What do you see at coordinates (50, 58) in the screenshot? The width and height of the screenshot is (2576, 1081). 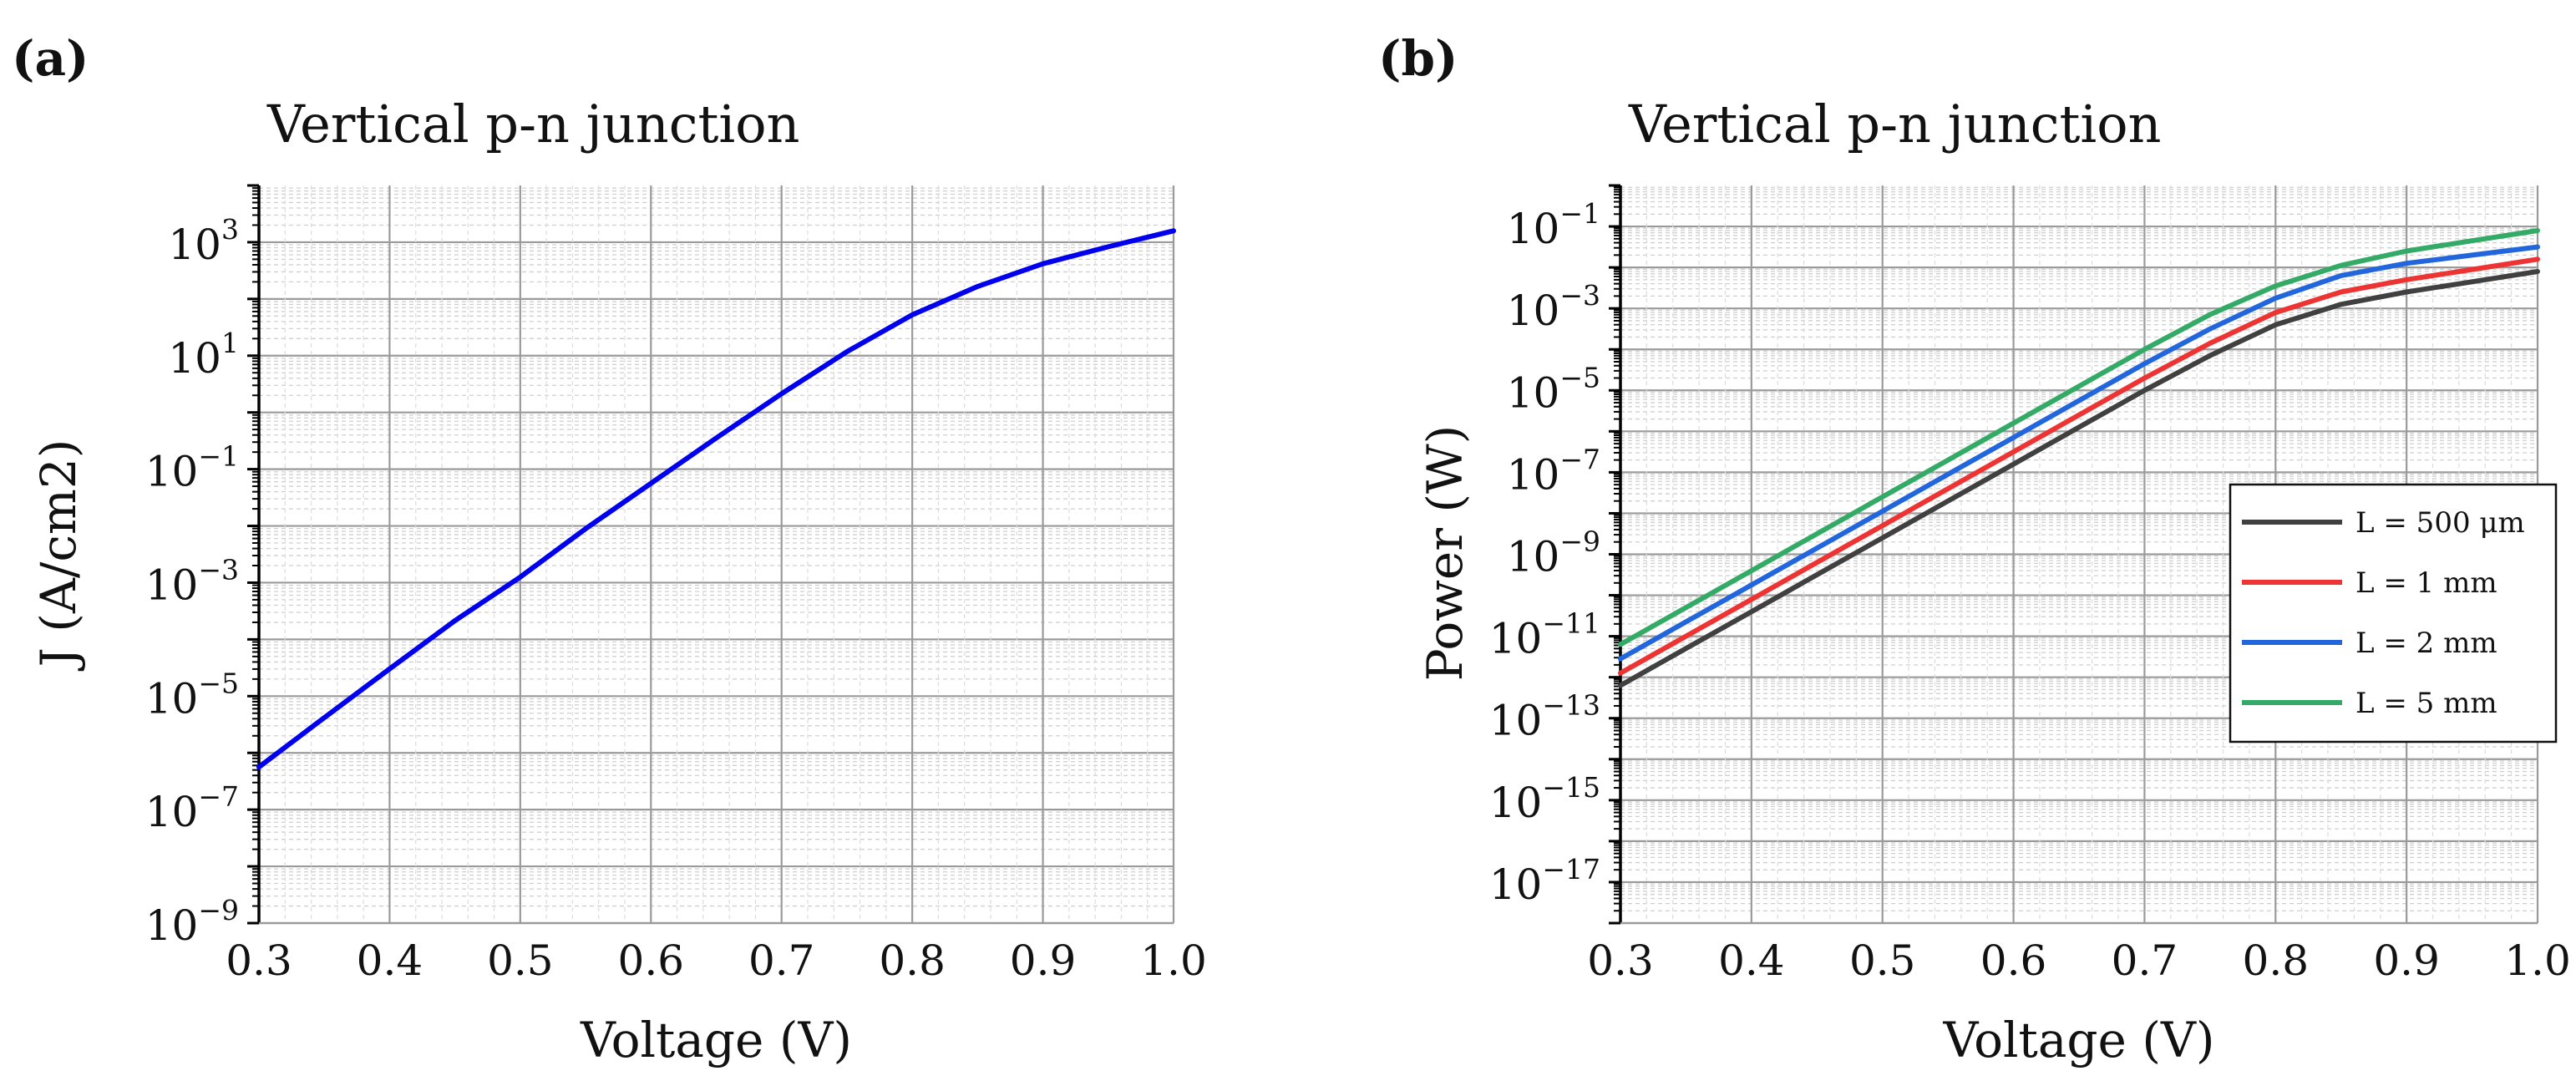 I see `panel-label: (a)` at bounding box center [50, 58].